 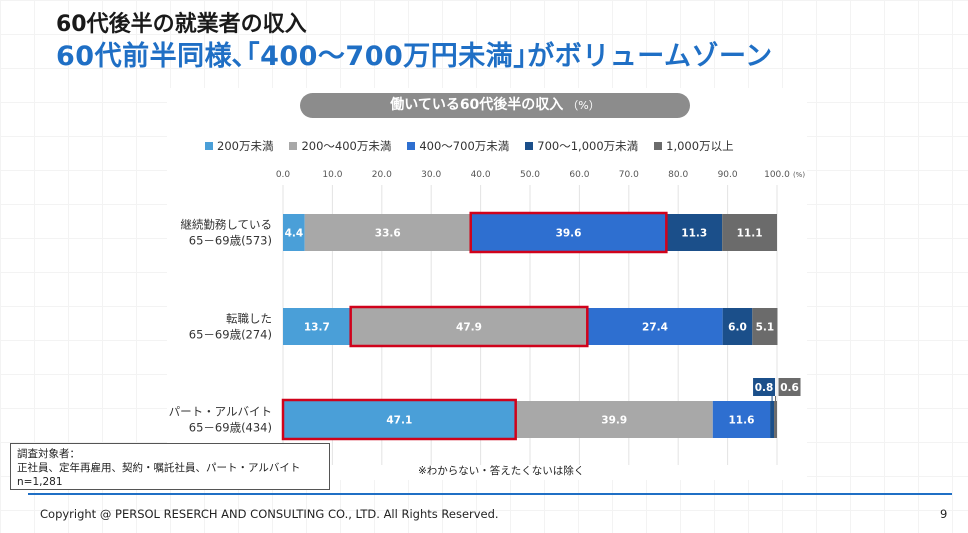 I want to click on bar-value-label: 47.1, so click(x=399, y=421).